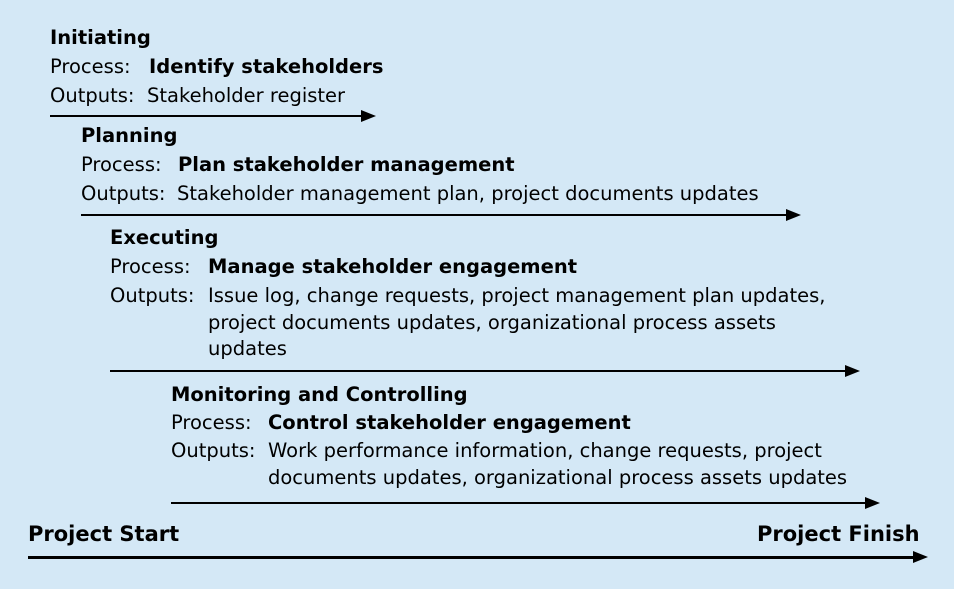  I want to click on phase-monitoring-process-label: Process:, so click(211, 422).